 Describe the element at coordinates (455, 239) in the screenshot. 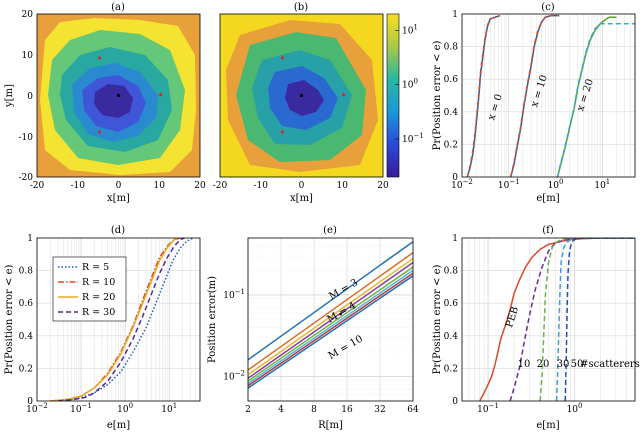

I see `f-ytick-5: 1` at that location.